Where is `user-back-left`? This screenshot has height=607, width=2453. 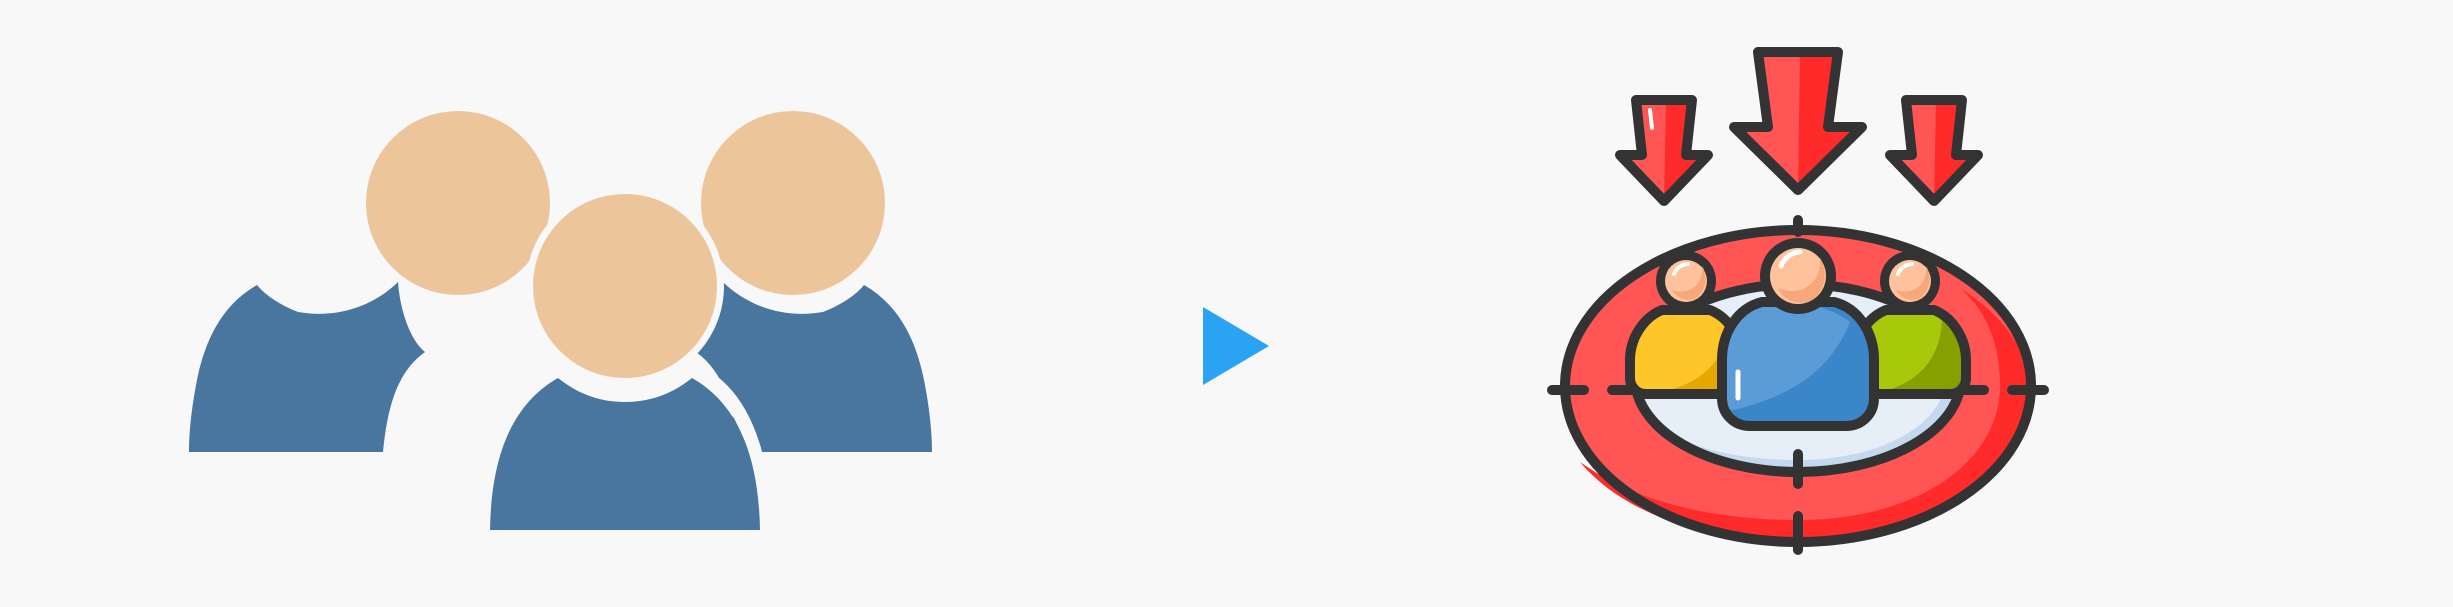
user-back-left is located at coordinates (369, 281).